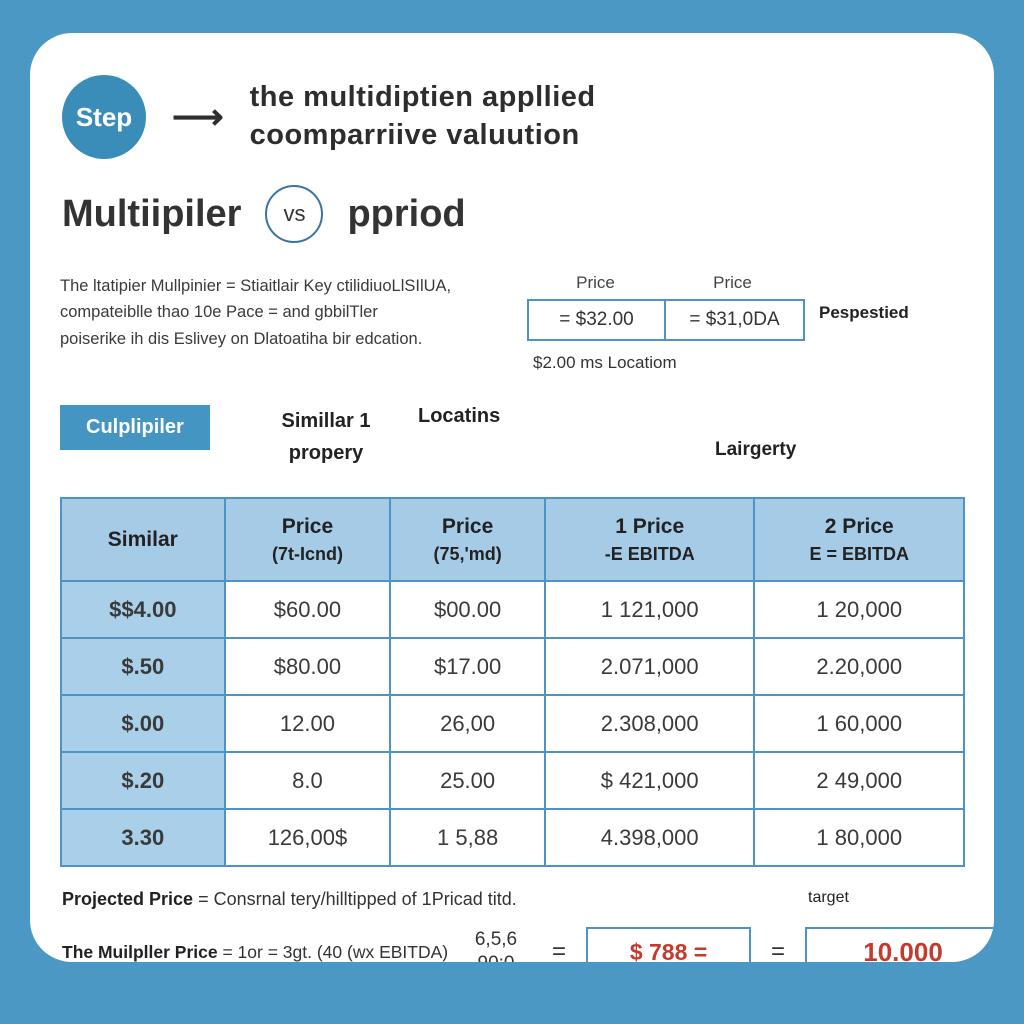  What do you see at coordinates (422, 97) in the screenshot?
I see `title-line1: the multidiptien appllied` at bounding box center [422, 97].